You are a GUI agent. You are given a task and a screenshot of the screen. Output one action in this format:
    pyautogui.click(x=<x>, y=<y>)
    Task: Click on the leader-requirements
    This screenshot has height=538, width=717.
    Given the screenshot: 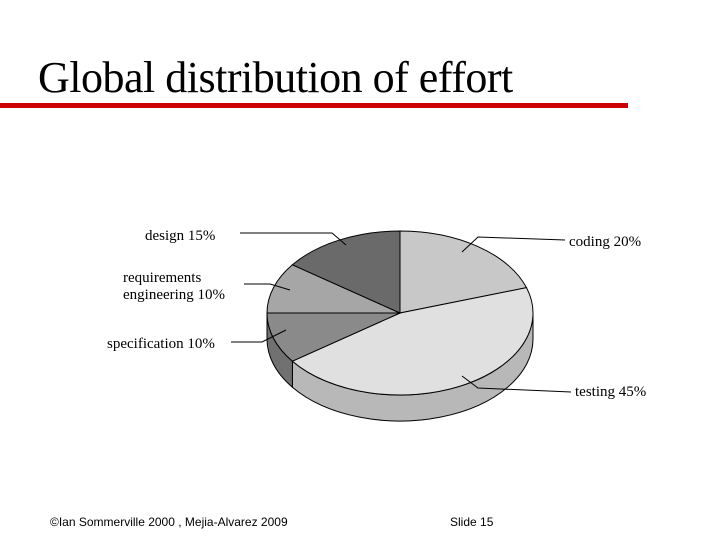 What is the action you would take?
    pyautogui.click(x=267, y=287)
    